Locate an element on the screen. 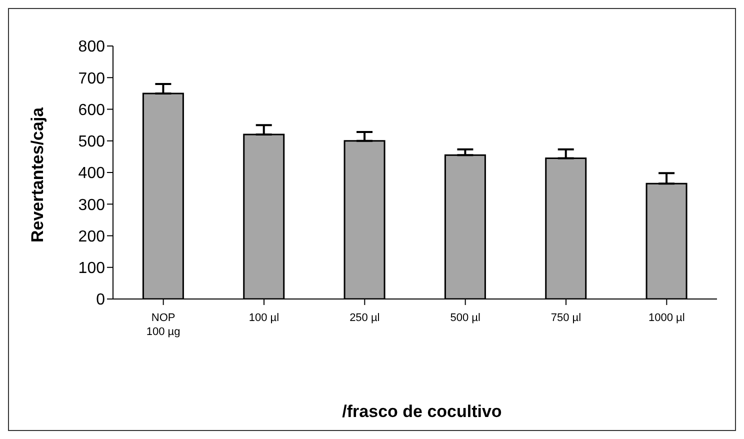  x-tick-label: 500 µl is located at coordinates (465, 318).